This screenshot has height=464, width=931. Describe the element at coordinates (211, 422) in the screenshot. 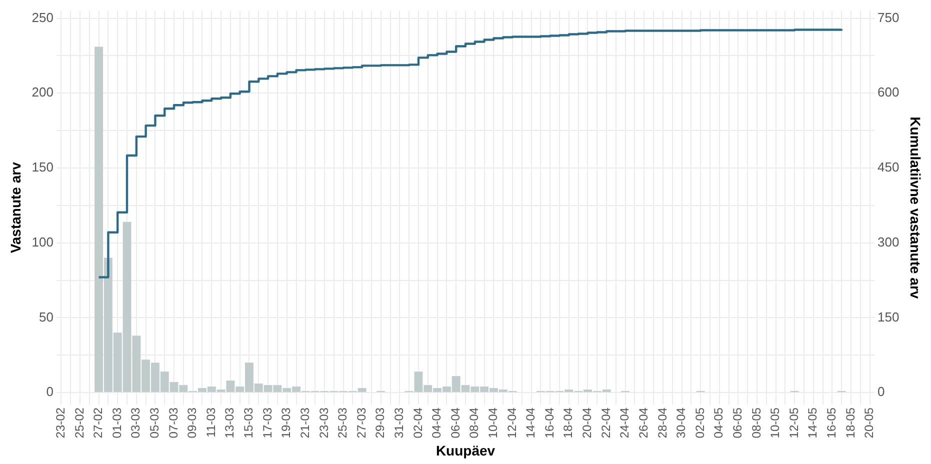

I see `x-tick-label: 11-03` at that location.